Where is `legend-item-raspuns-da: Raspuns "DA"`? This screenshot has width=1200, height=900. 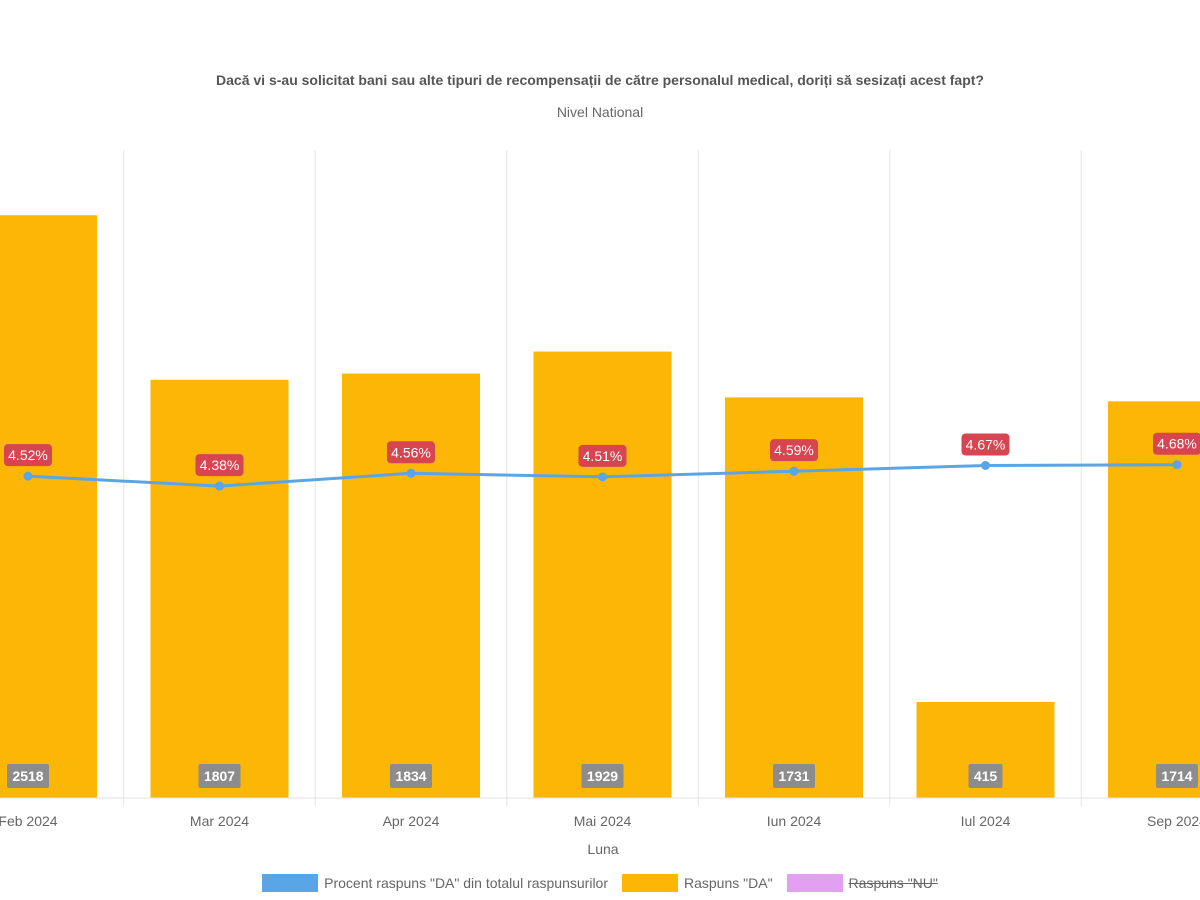 legend-item-raspuns-da: Raspuns "DA" is located at coordinates (697, 883).